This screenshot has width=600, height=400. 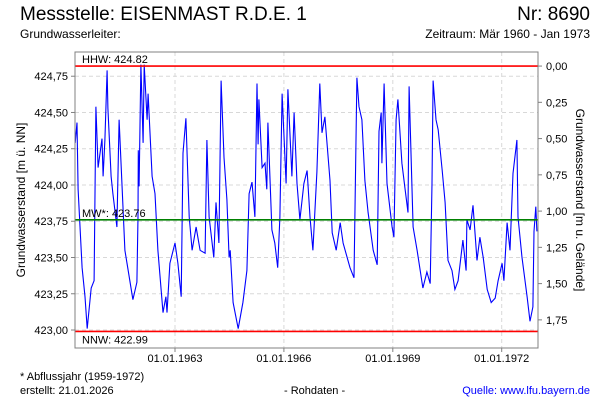 What do you see at coordinates (556, 140) in the screenshot?
I see `y2-tick-label: 0,50` at bounding box center [556, 140].